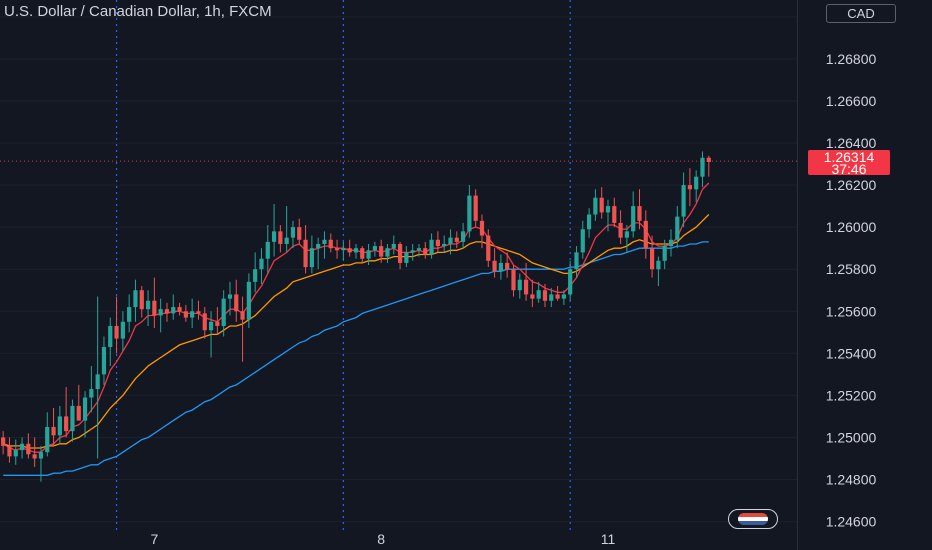 Image resolution: width=932 pixels, height=550 pixels. What do you see at coordinates (753, 519) in the screenshot?
I see `us-flag-icon` at bounding box center [753, 519].